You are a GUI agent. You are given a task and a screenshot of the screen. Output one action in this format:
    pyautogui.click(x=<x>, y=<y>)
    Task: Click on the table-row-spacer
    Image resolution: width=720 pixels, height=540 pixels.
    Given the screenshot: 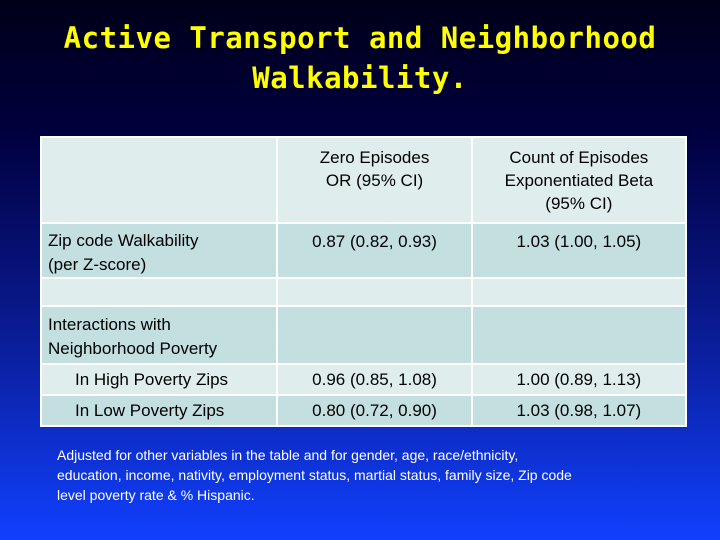 What is the action you would take?
    pyautogui.click(x=363, y=292)
    